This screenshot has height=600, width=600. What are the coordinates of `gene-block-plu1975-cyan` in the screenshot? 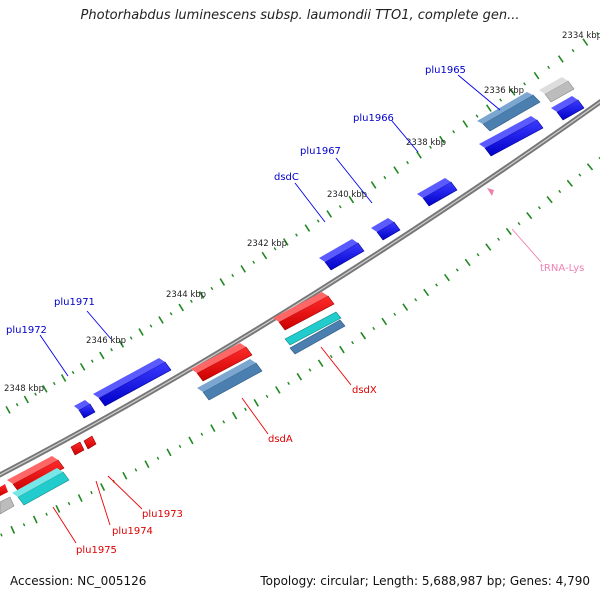 It's located at (43, 488).